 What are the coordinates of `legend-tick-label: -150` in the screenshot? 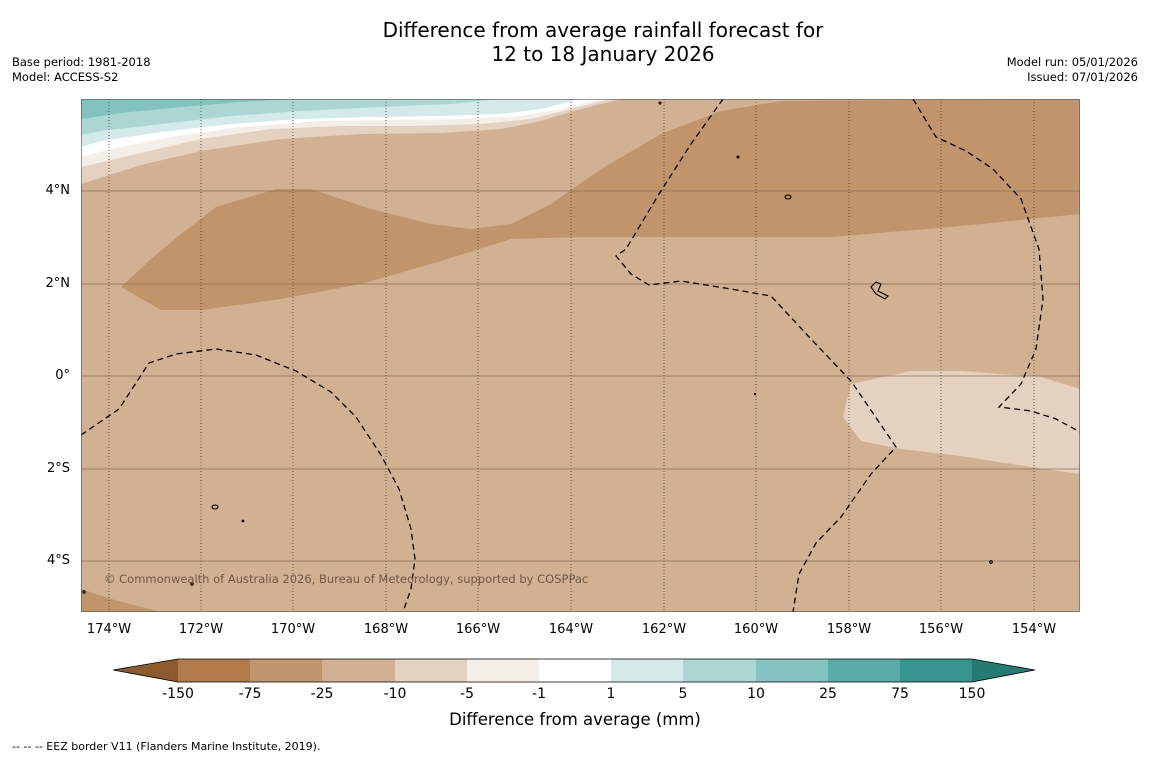 It's located at (178, 694).